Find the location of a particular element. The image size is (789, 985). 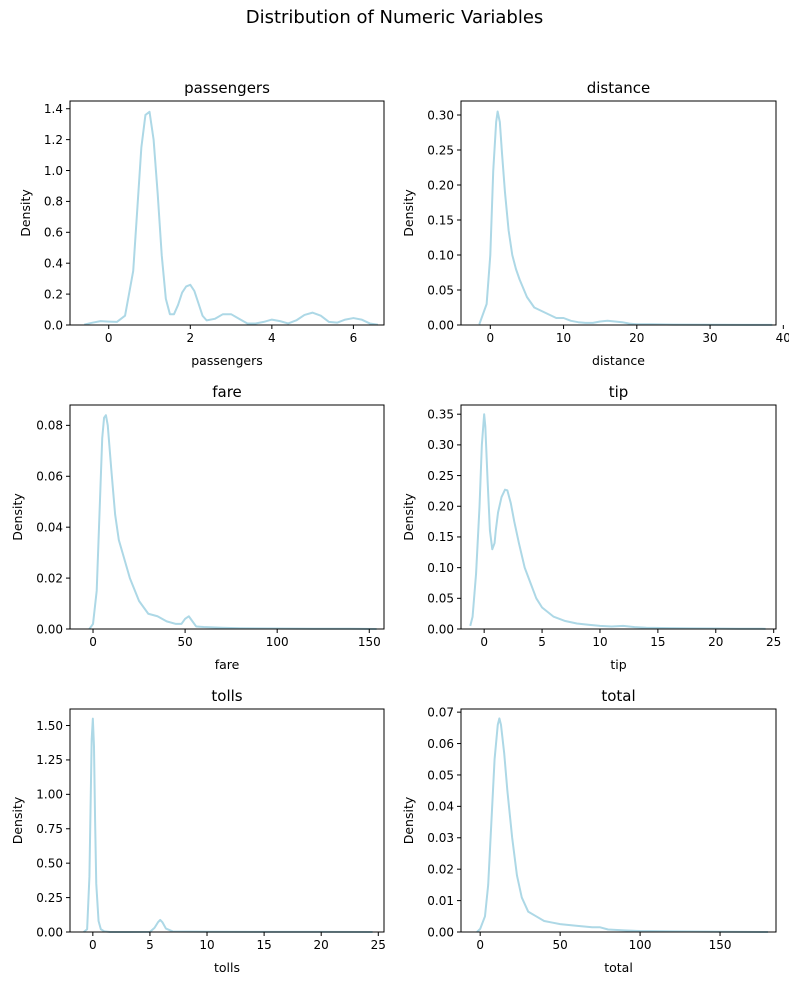

y-tick-label: 0.10 is located at coordinates (440, 255).